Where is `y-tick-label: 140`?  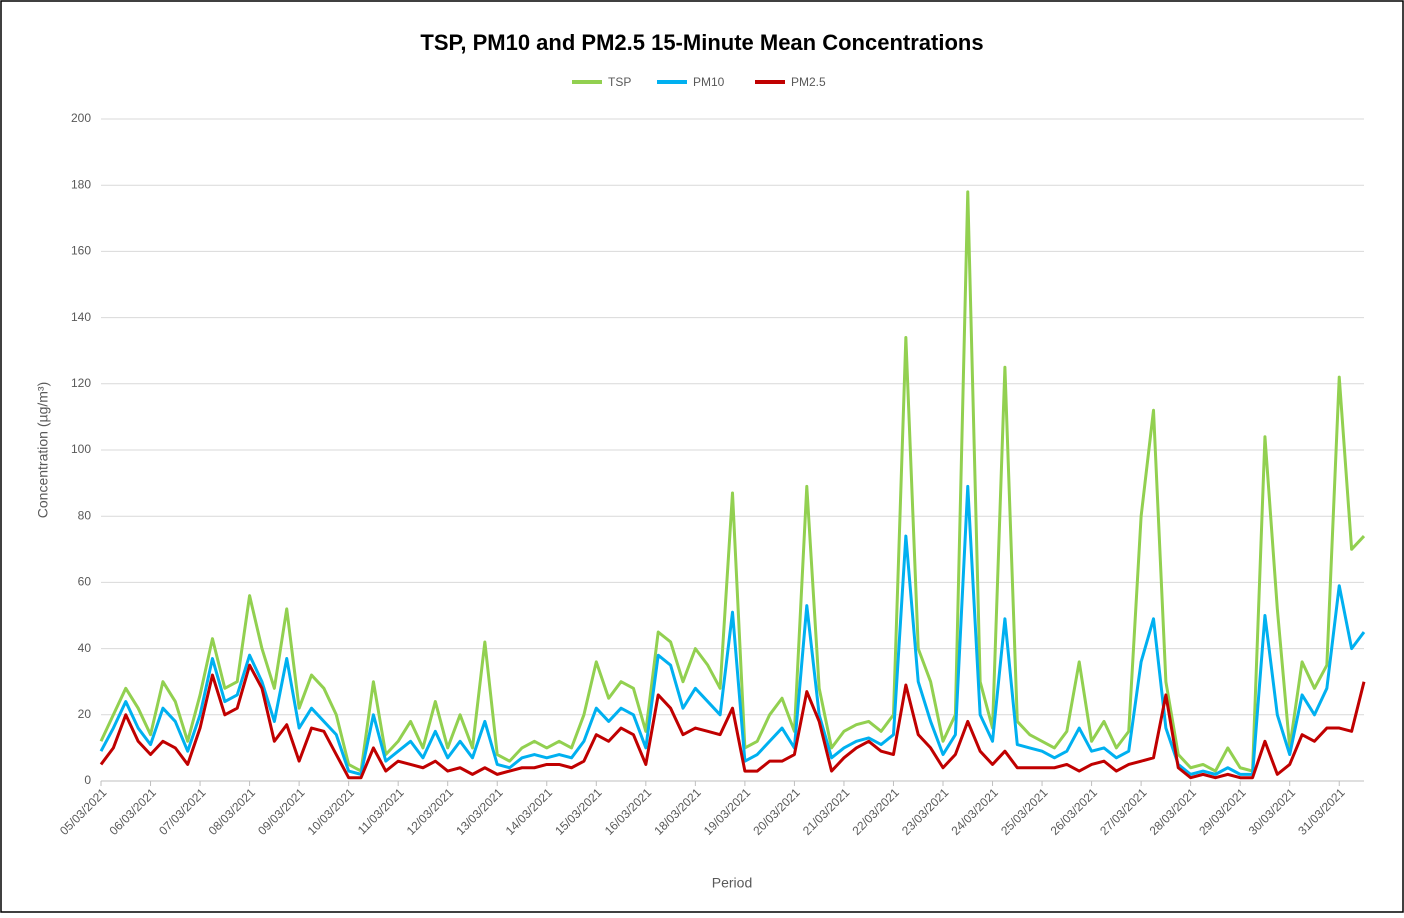 y-tick-label: 140 is located at coordinates (81, 317).